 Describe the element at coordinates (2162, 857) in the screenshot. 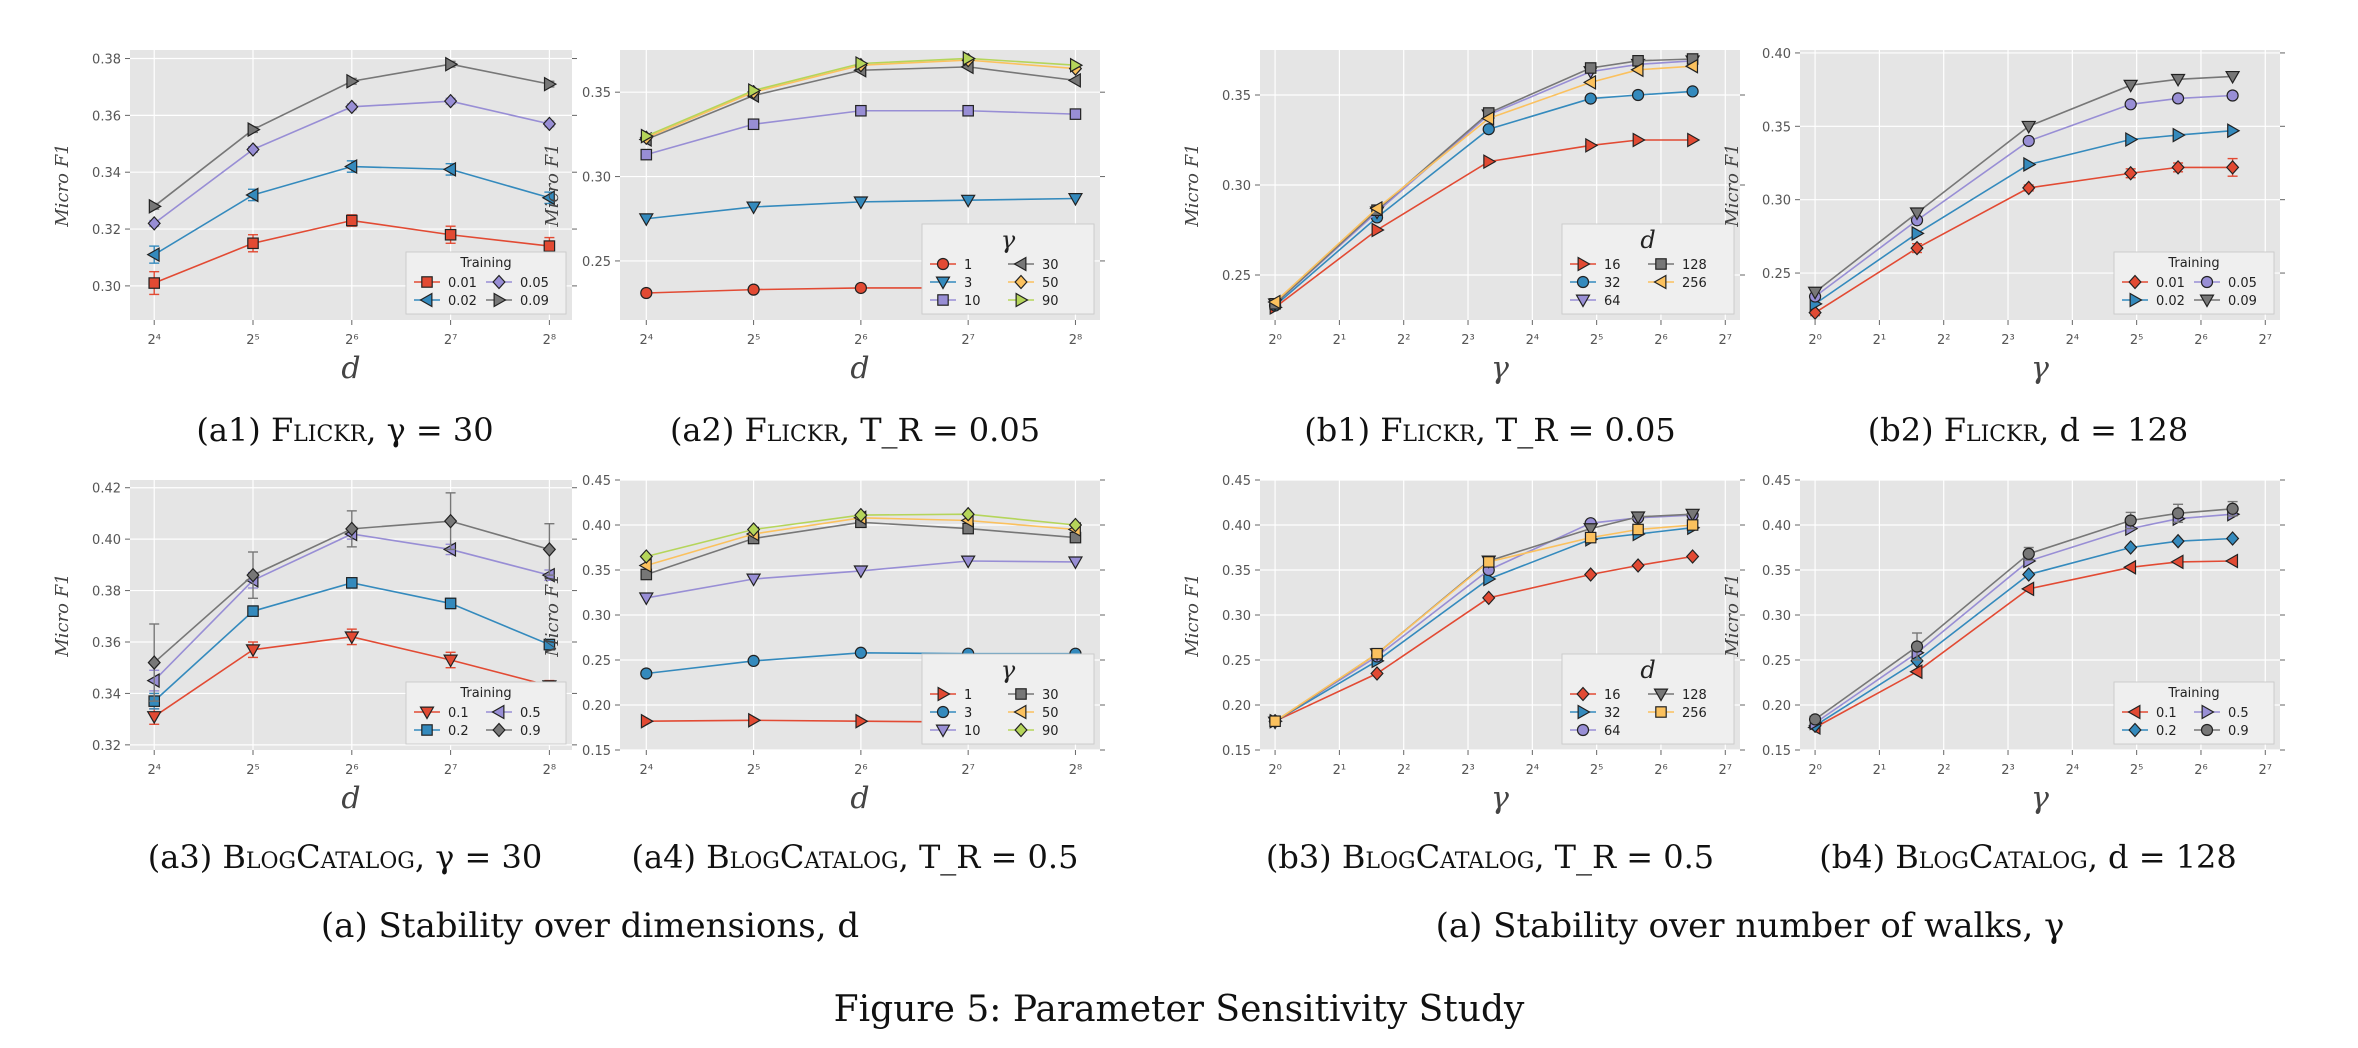

I see `panel-caption-param: , d = 128` at that location.